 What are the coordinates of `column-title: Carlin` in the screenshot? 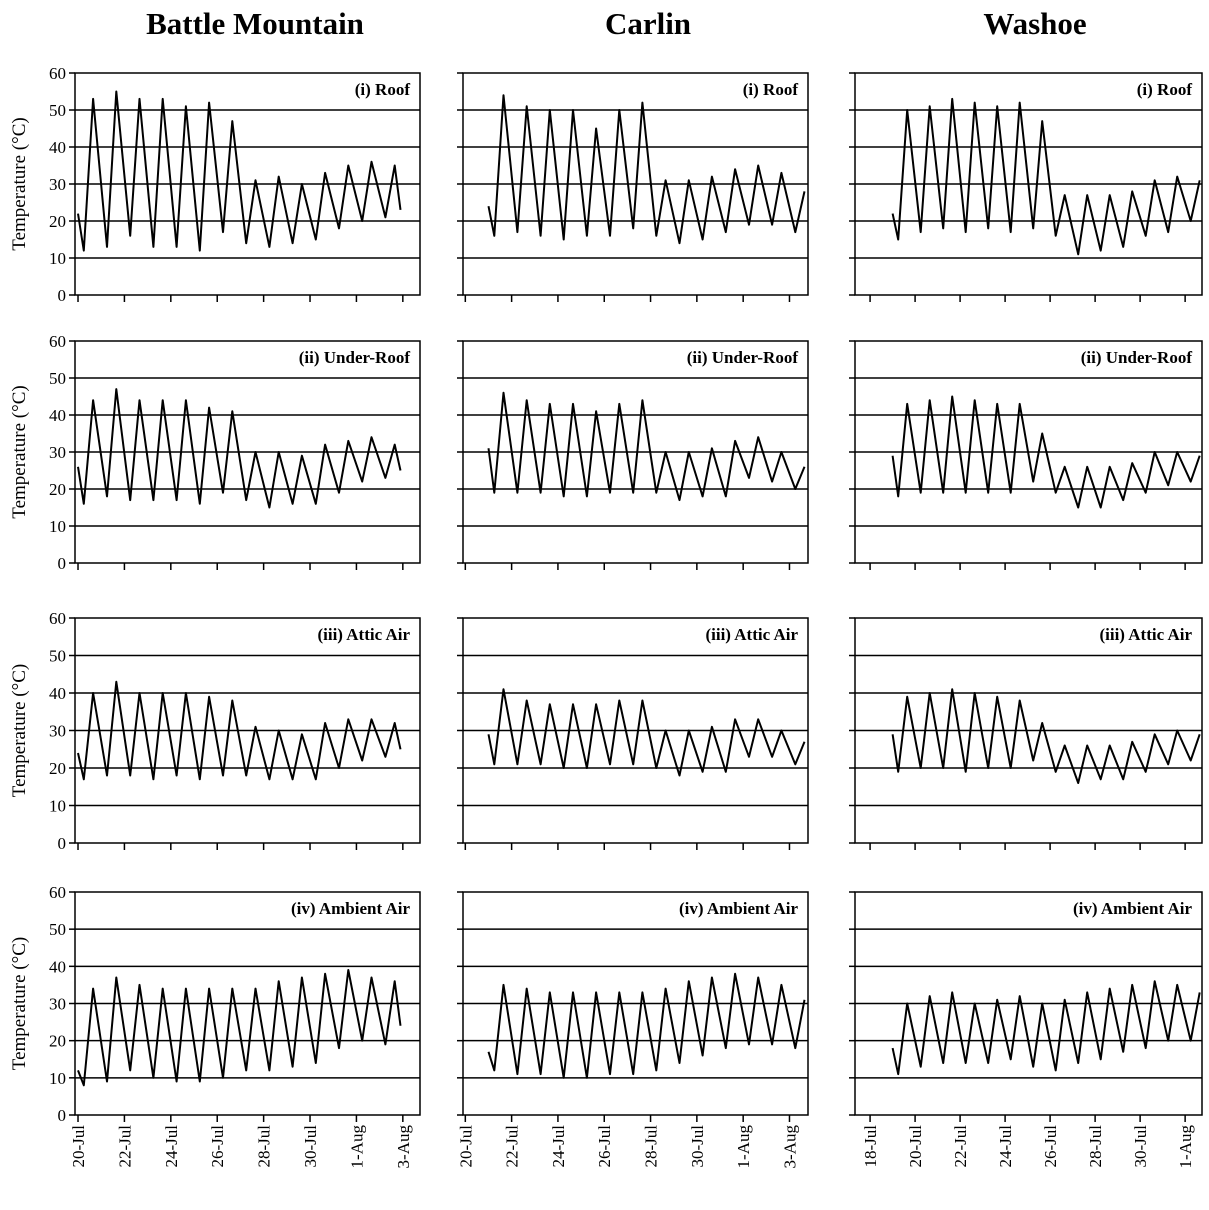 It's located at (648, 23).